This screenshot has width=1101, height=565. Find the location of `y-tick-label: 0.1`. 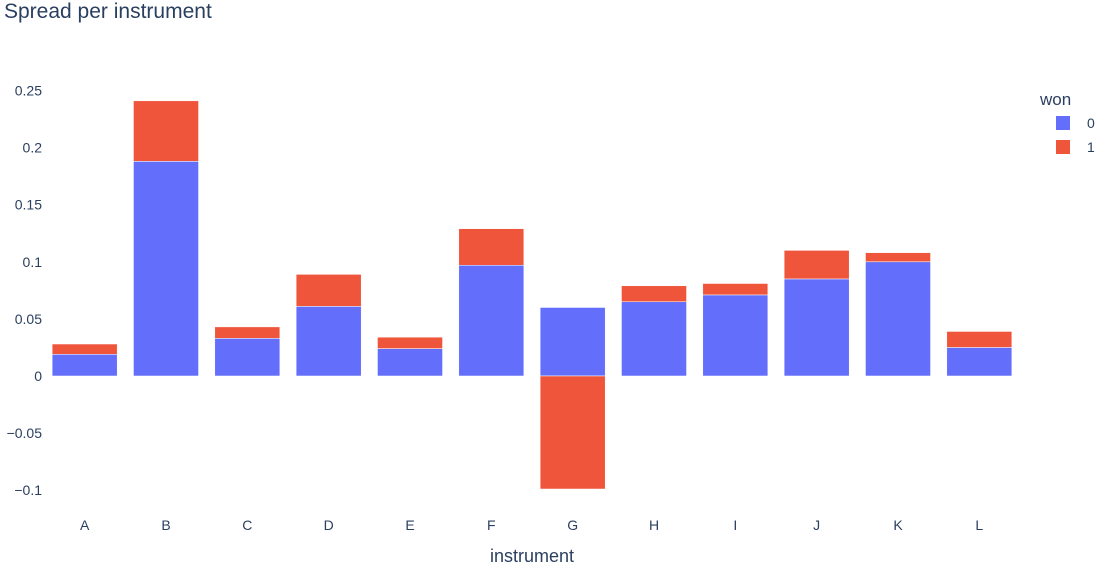

y-tick-label: 0.1 is located at coordinates (33, 262).